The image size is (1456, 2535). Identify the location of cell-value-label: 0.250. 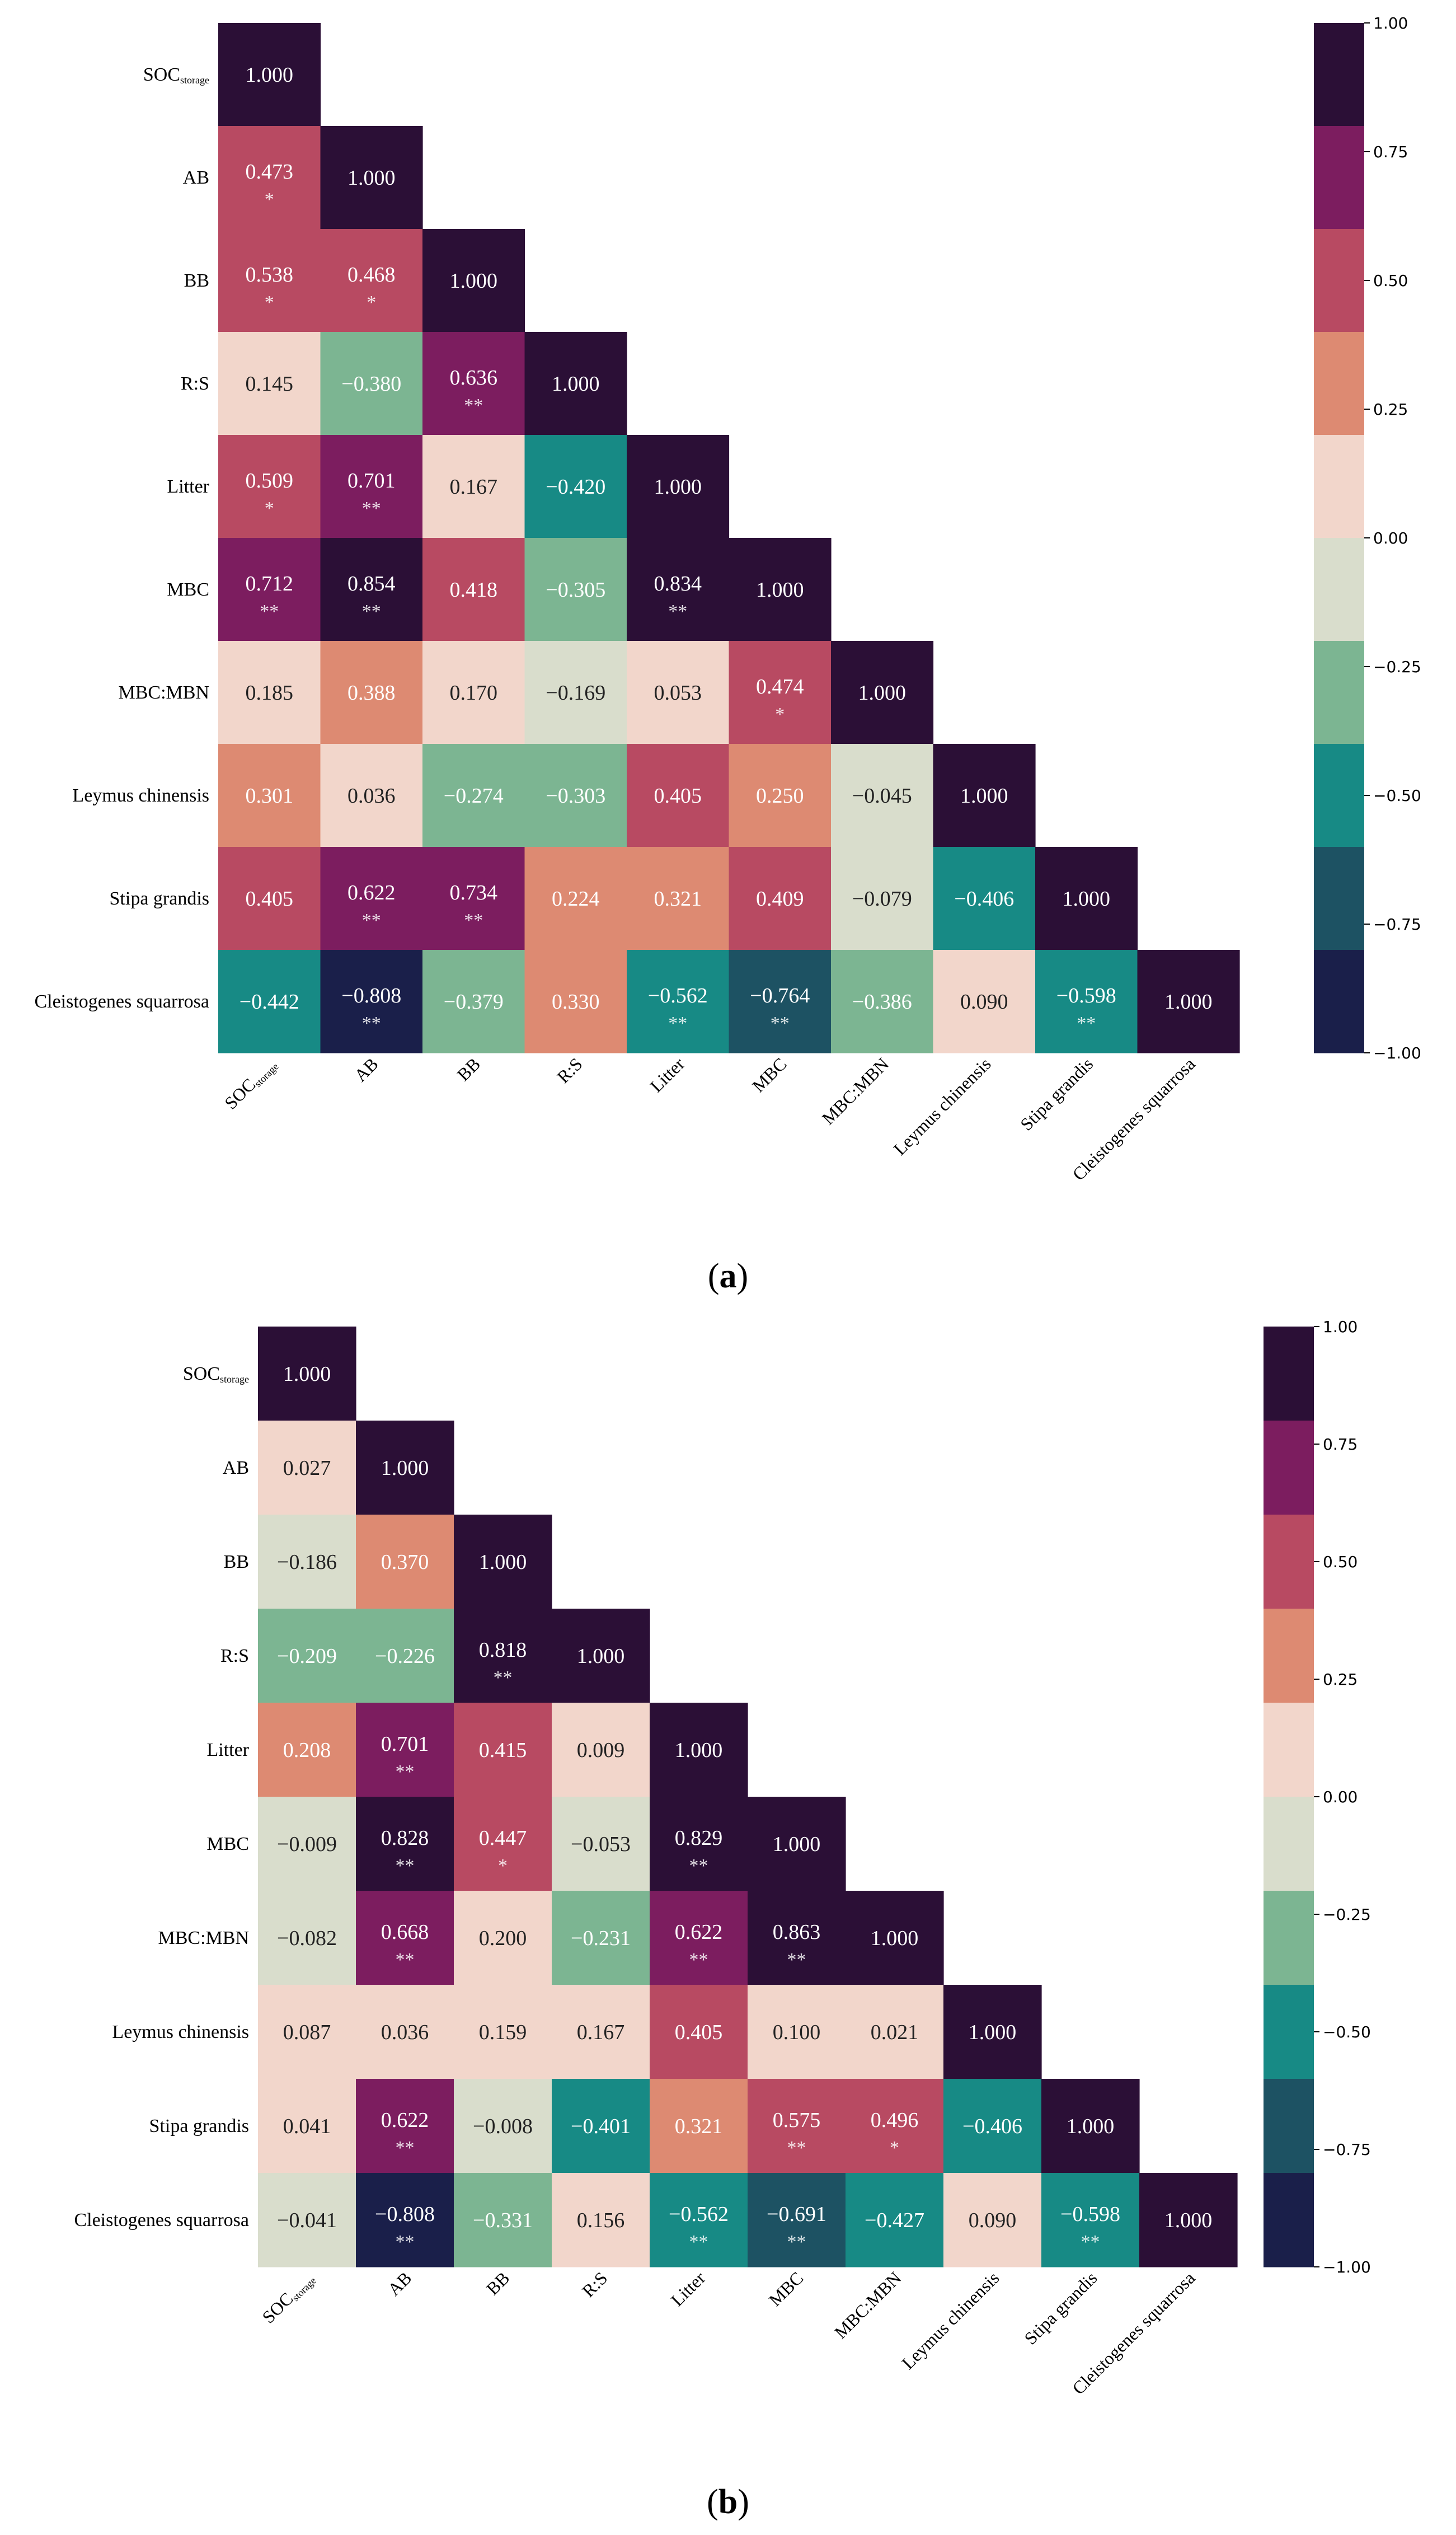
(780, 796).